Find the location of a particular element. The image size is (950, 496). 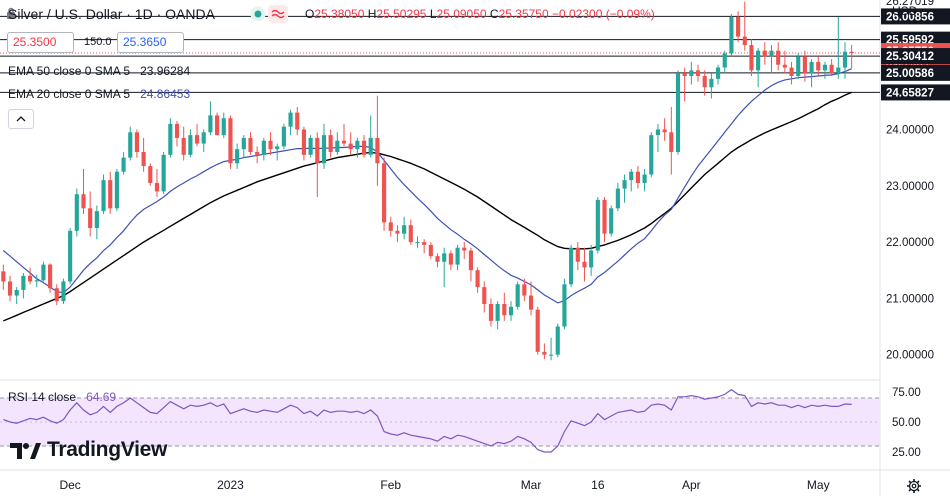

buy-price-button: 25.3650 is located at coordinates (150, 42).